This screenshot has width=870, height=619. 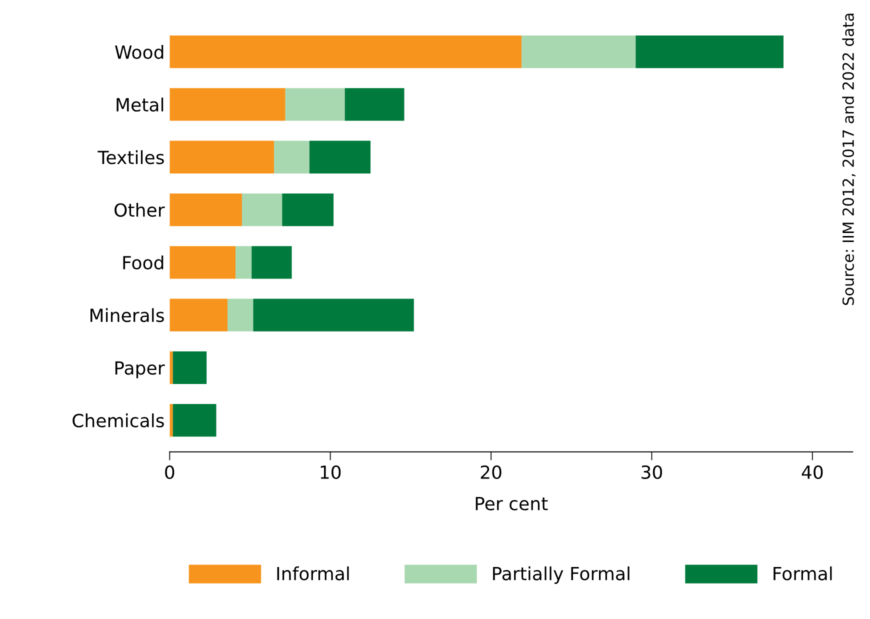 I want to click on x-tick-label: 20, so click(x=491, y=472).